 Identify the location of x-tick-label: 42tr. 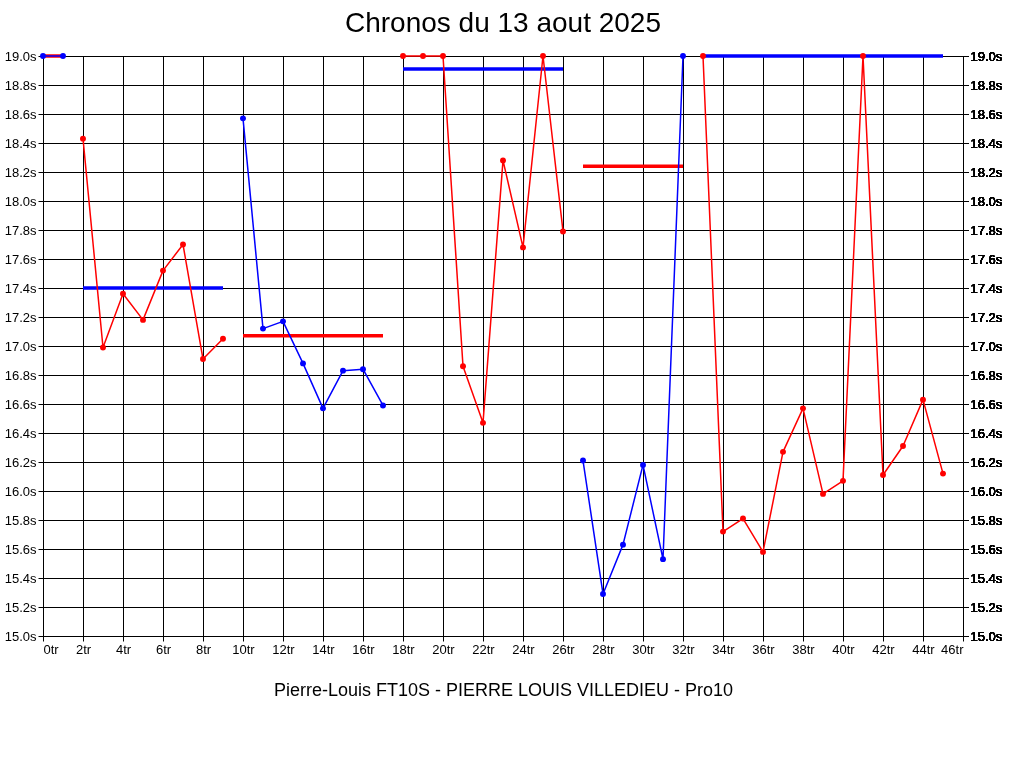
(884, 649).